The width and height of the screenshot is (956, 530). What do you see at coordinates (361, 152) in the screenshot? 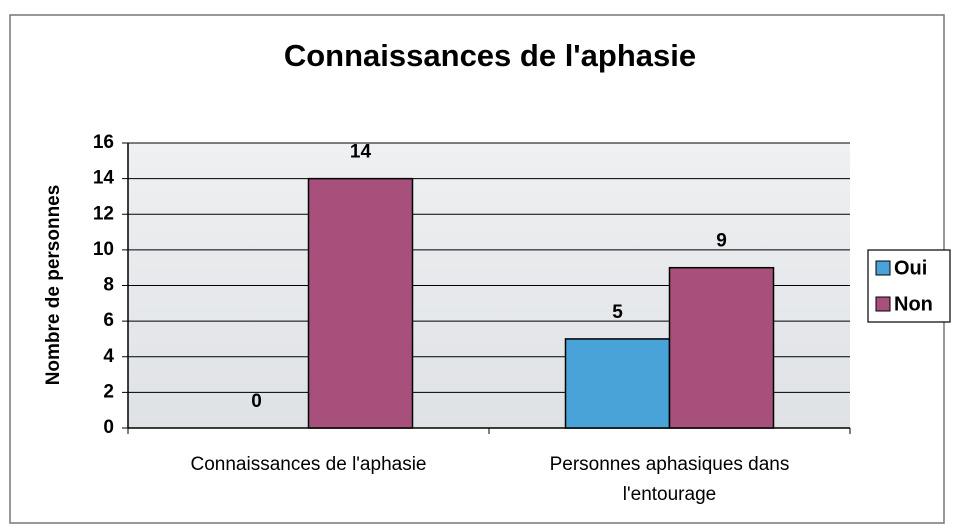
I see `data-label: 14` at bounding box center [361, 152].